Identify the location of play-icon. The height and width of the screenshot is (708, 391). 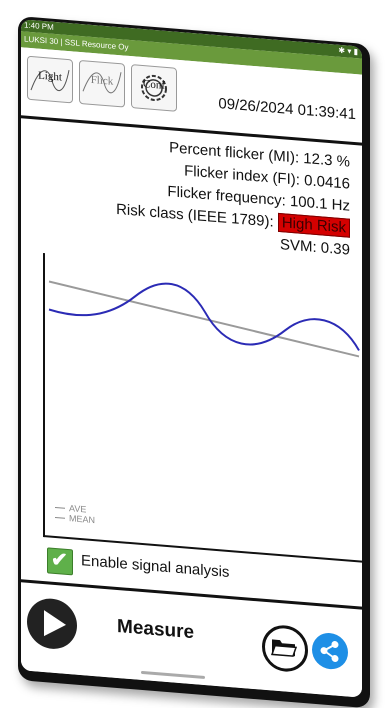
(55, 624).